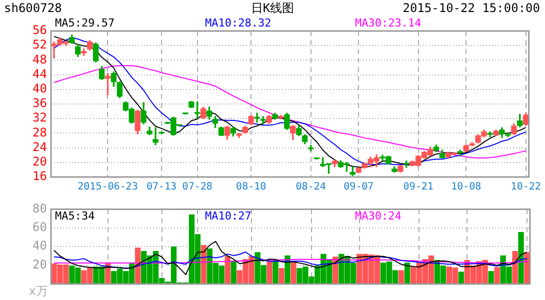  I want to click on y-tick-label: 44, so click(39, 73).